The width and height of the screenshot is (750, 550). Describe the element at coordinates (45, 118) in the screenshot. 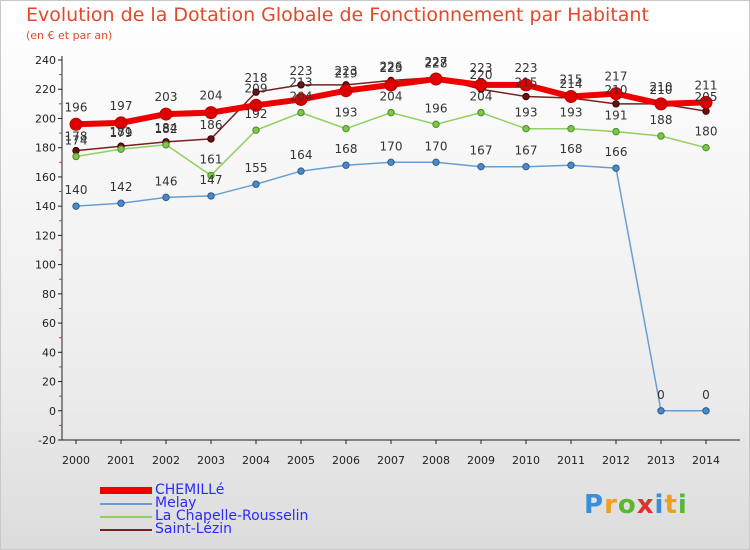

I see `y-tick-label: 200` at that location.